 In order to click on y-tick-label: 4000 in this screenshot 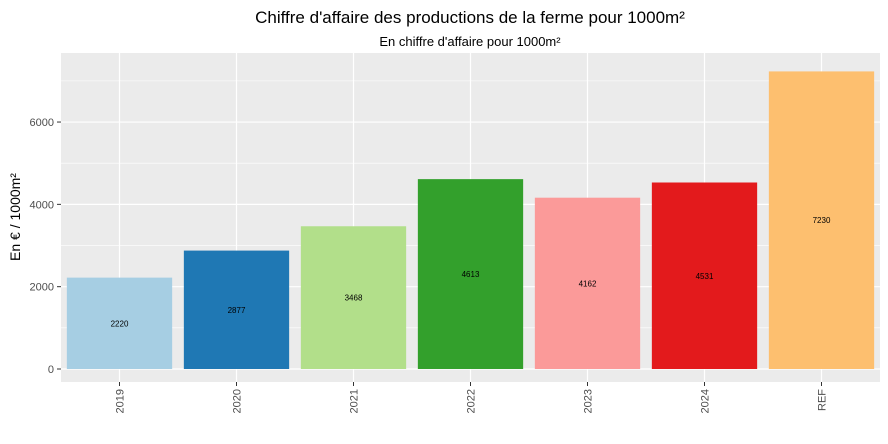, I will do `click(42, 205)`.